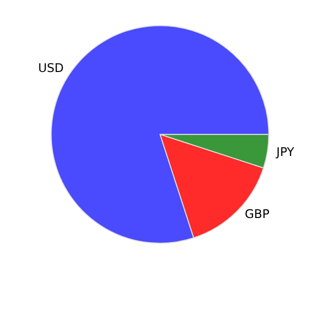  Describe the element at coordinates (257, 214) in the screenshot. I see `slice-label: GBP` at that location.